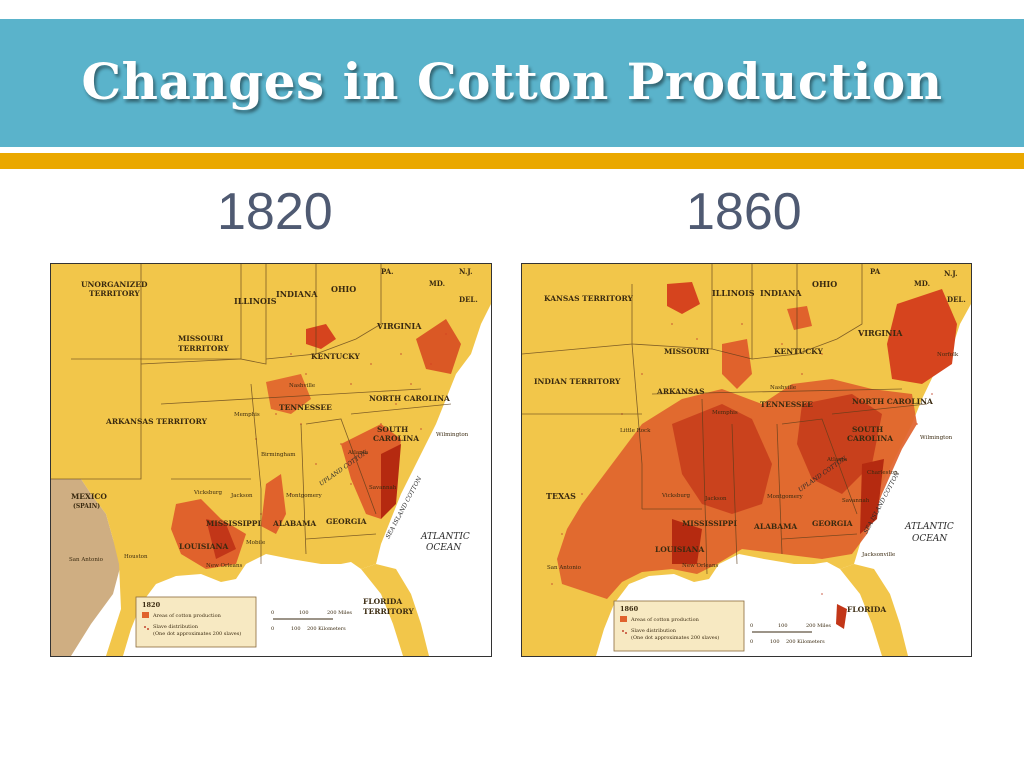  What do you see at coordinates (577, 381) in the screenshot?
I see `label-indian-territory: INDIAN TERRITORY` at bounding box center [577, 381].